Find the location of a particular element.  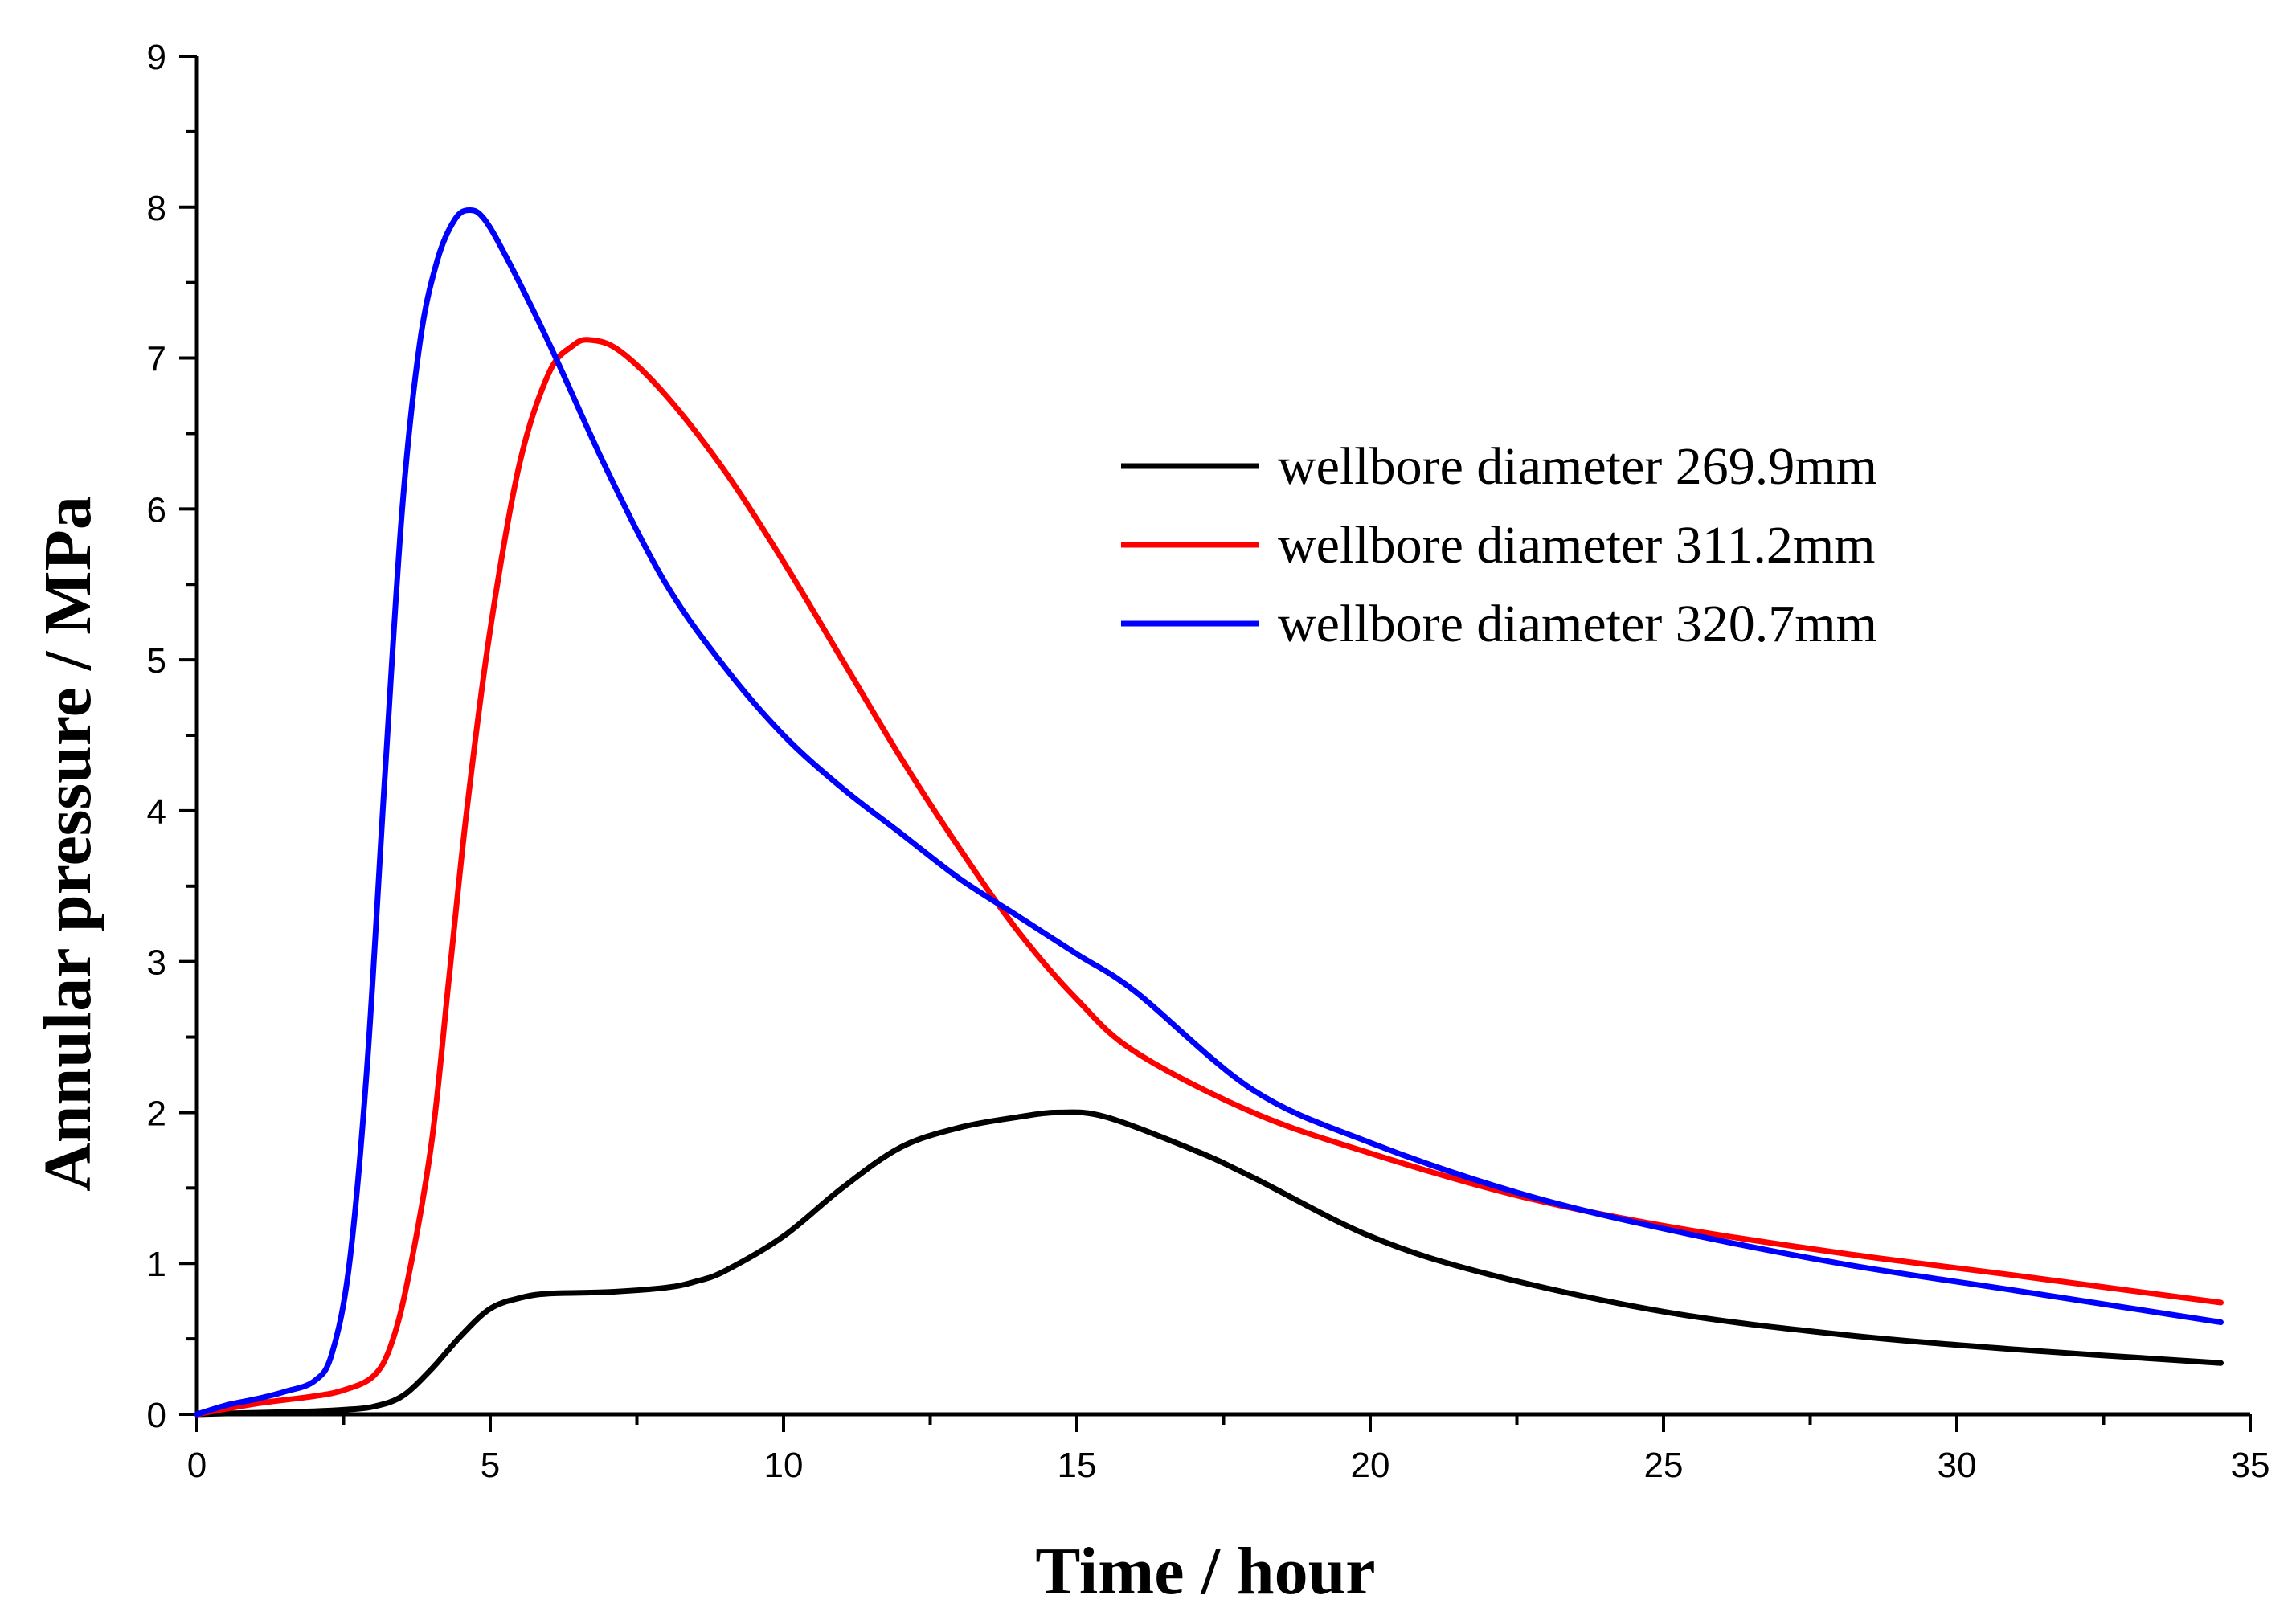

y-tick-label-6: 6 is located at coordinates (157, 510).